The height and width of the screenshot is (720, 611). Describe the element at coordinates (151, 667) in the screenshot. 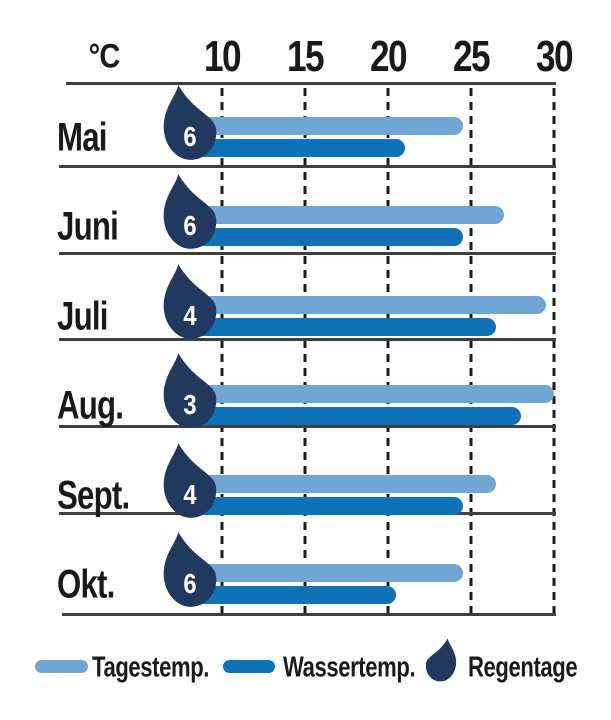

I see `legend-day-temp-label: Tagestemp.` at that location.